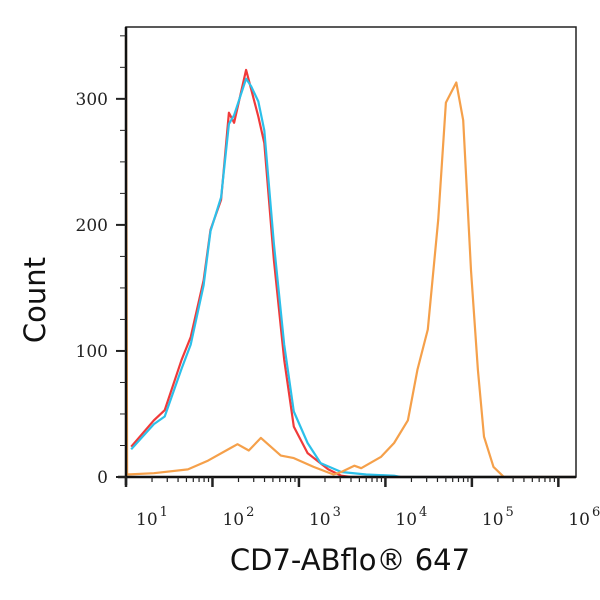 Image resolution: width=600 pixels, height=600 pixels. What do you see at coordinates (92, 352) in the screenshot?
I see `y-tick-label: 100` at bounding box center [92, 352].